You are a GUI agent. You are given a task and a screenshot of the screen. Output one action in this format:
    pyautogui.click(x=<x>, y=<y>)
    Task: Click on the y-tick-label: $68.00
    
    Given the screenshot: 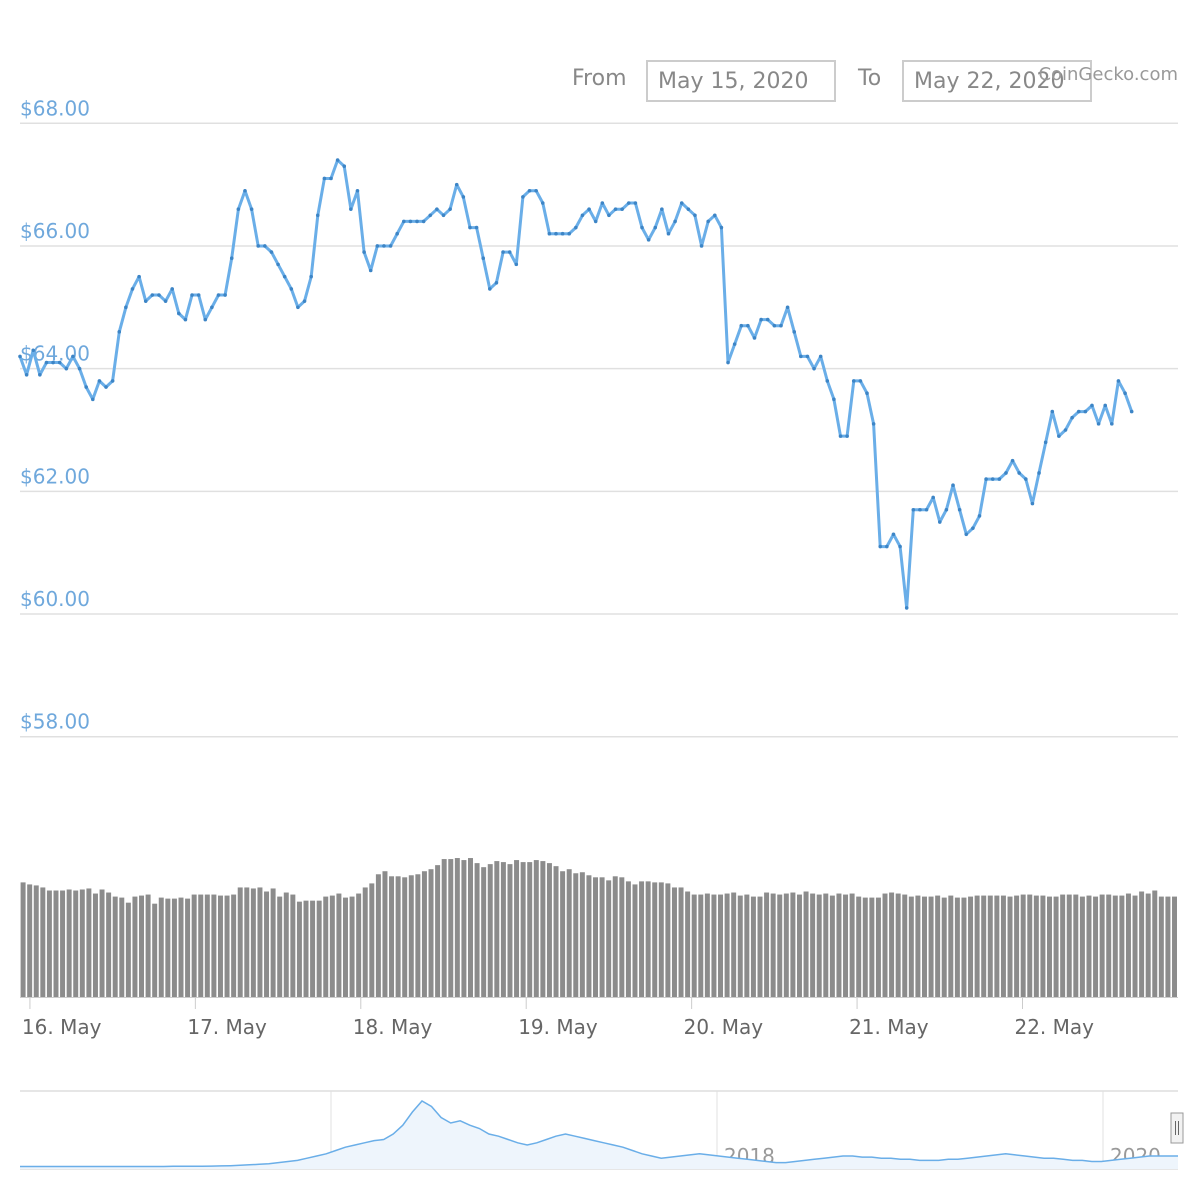 What is the action you would take?
    pyautogui.click(x=55, y=108)
    